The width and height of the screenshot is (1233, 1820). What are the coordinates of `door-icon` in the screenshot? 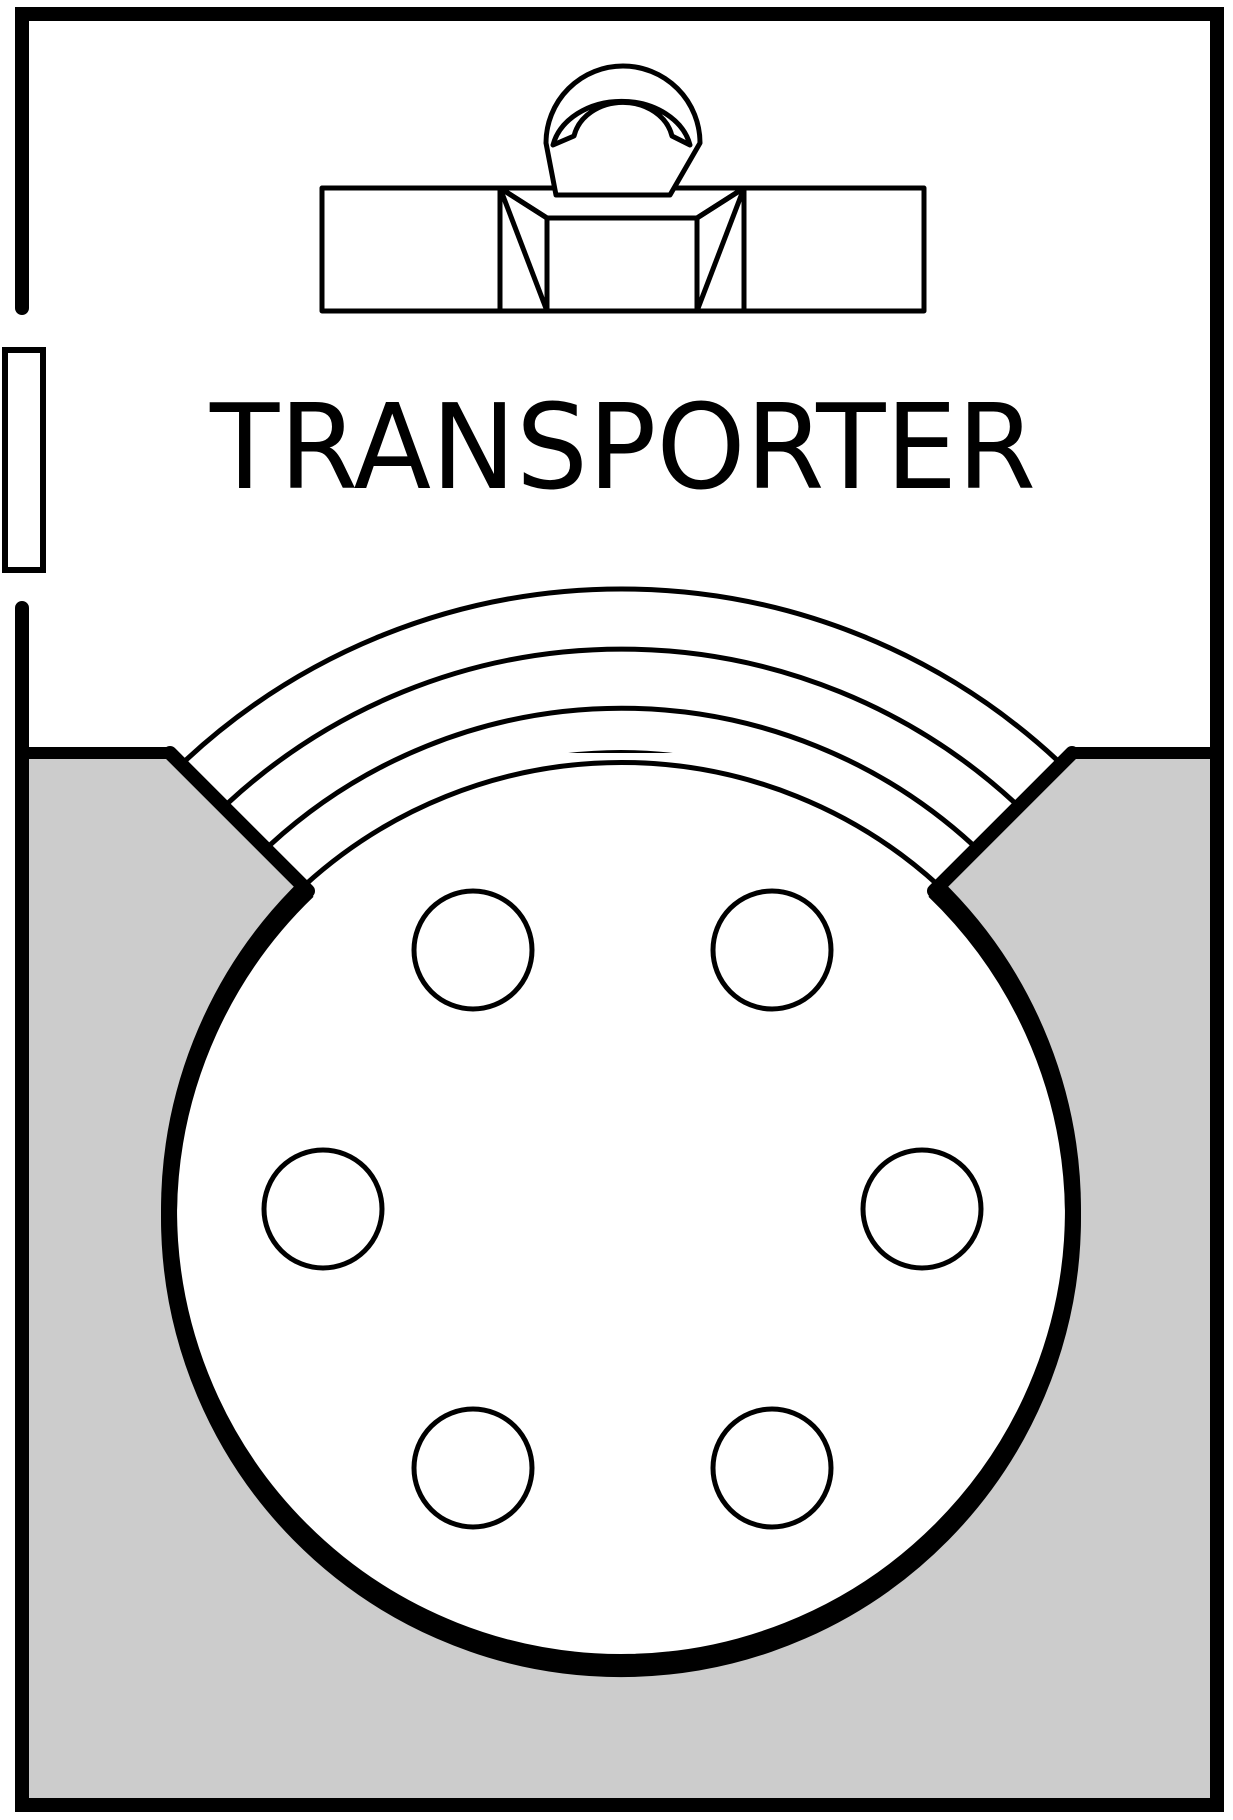 It's located at (24, 460).